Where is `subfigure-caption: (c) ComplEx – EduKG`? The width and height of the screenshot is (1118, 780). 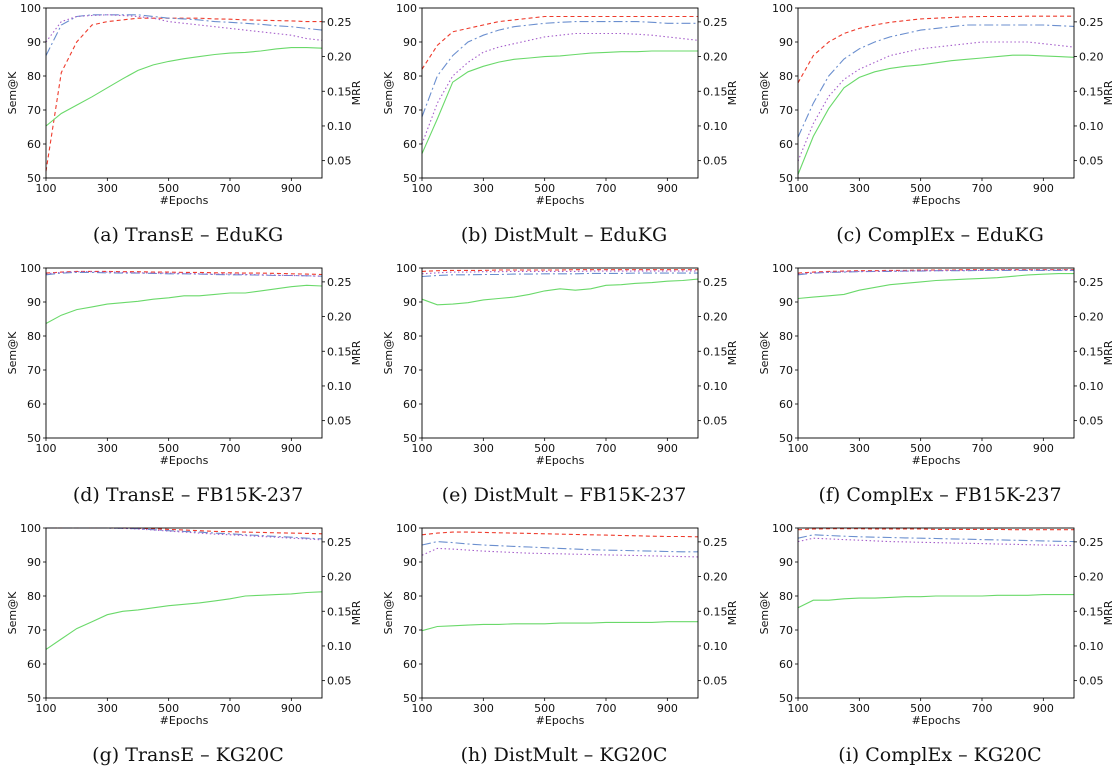 subfigure-caption: (c) ComplEx – EduKG is located at coordinates (940, 235).